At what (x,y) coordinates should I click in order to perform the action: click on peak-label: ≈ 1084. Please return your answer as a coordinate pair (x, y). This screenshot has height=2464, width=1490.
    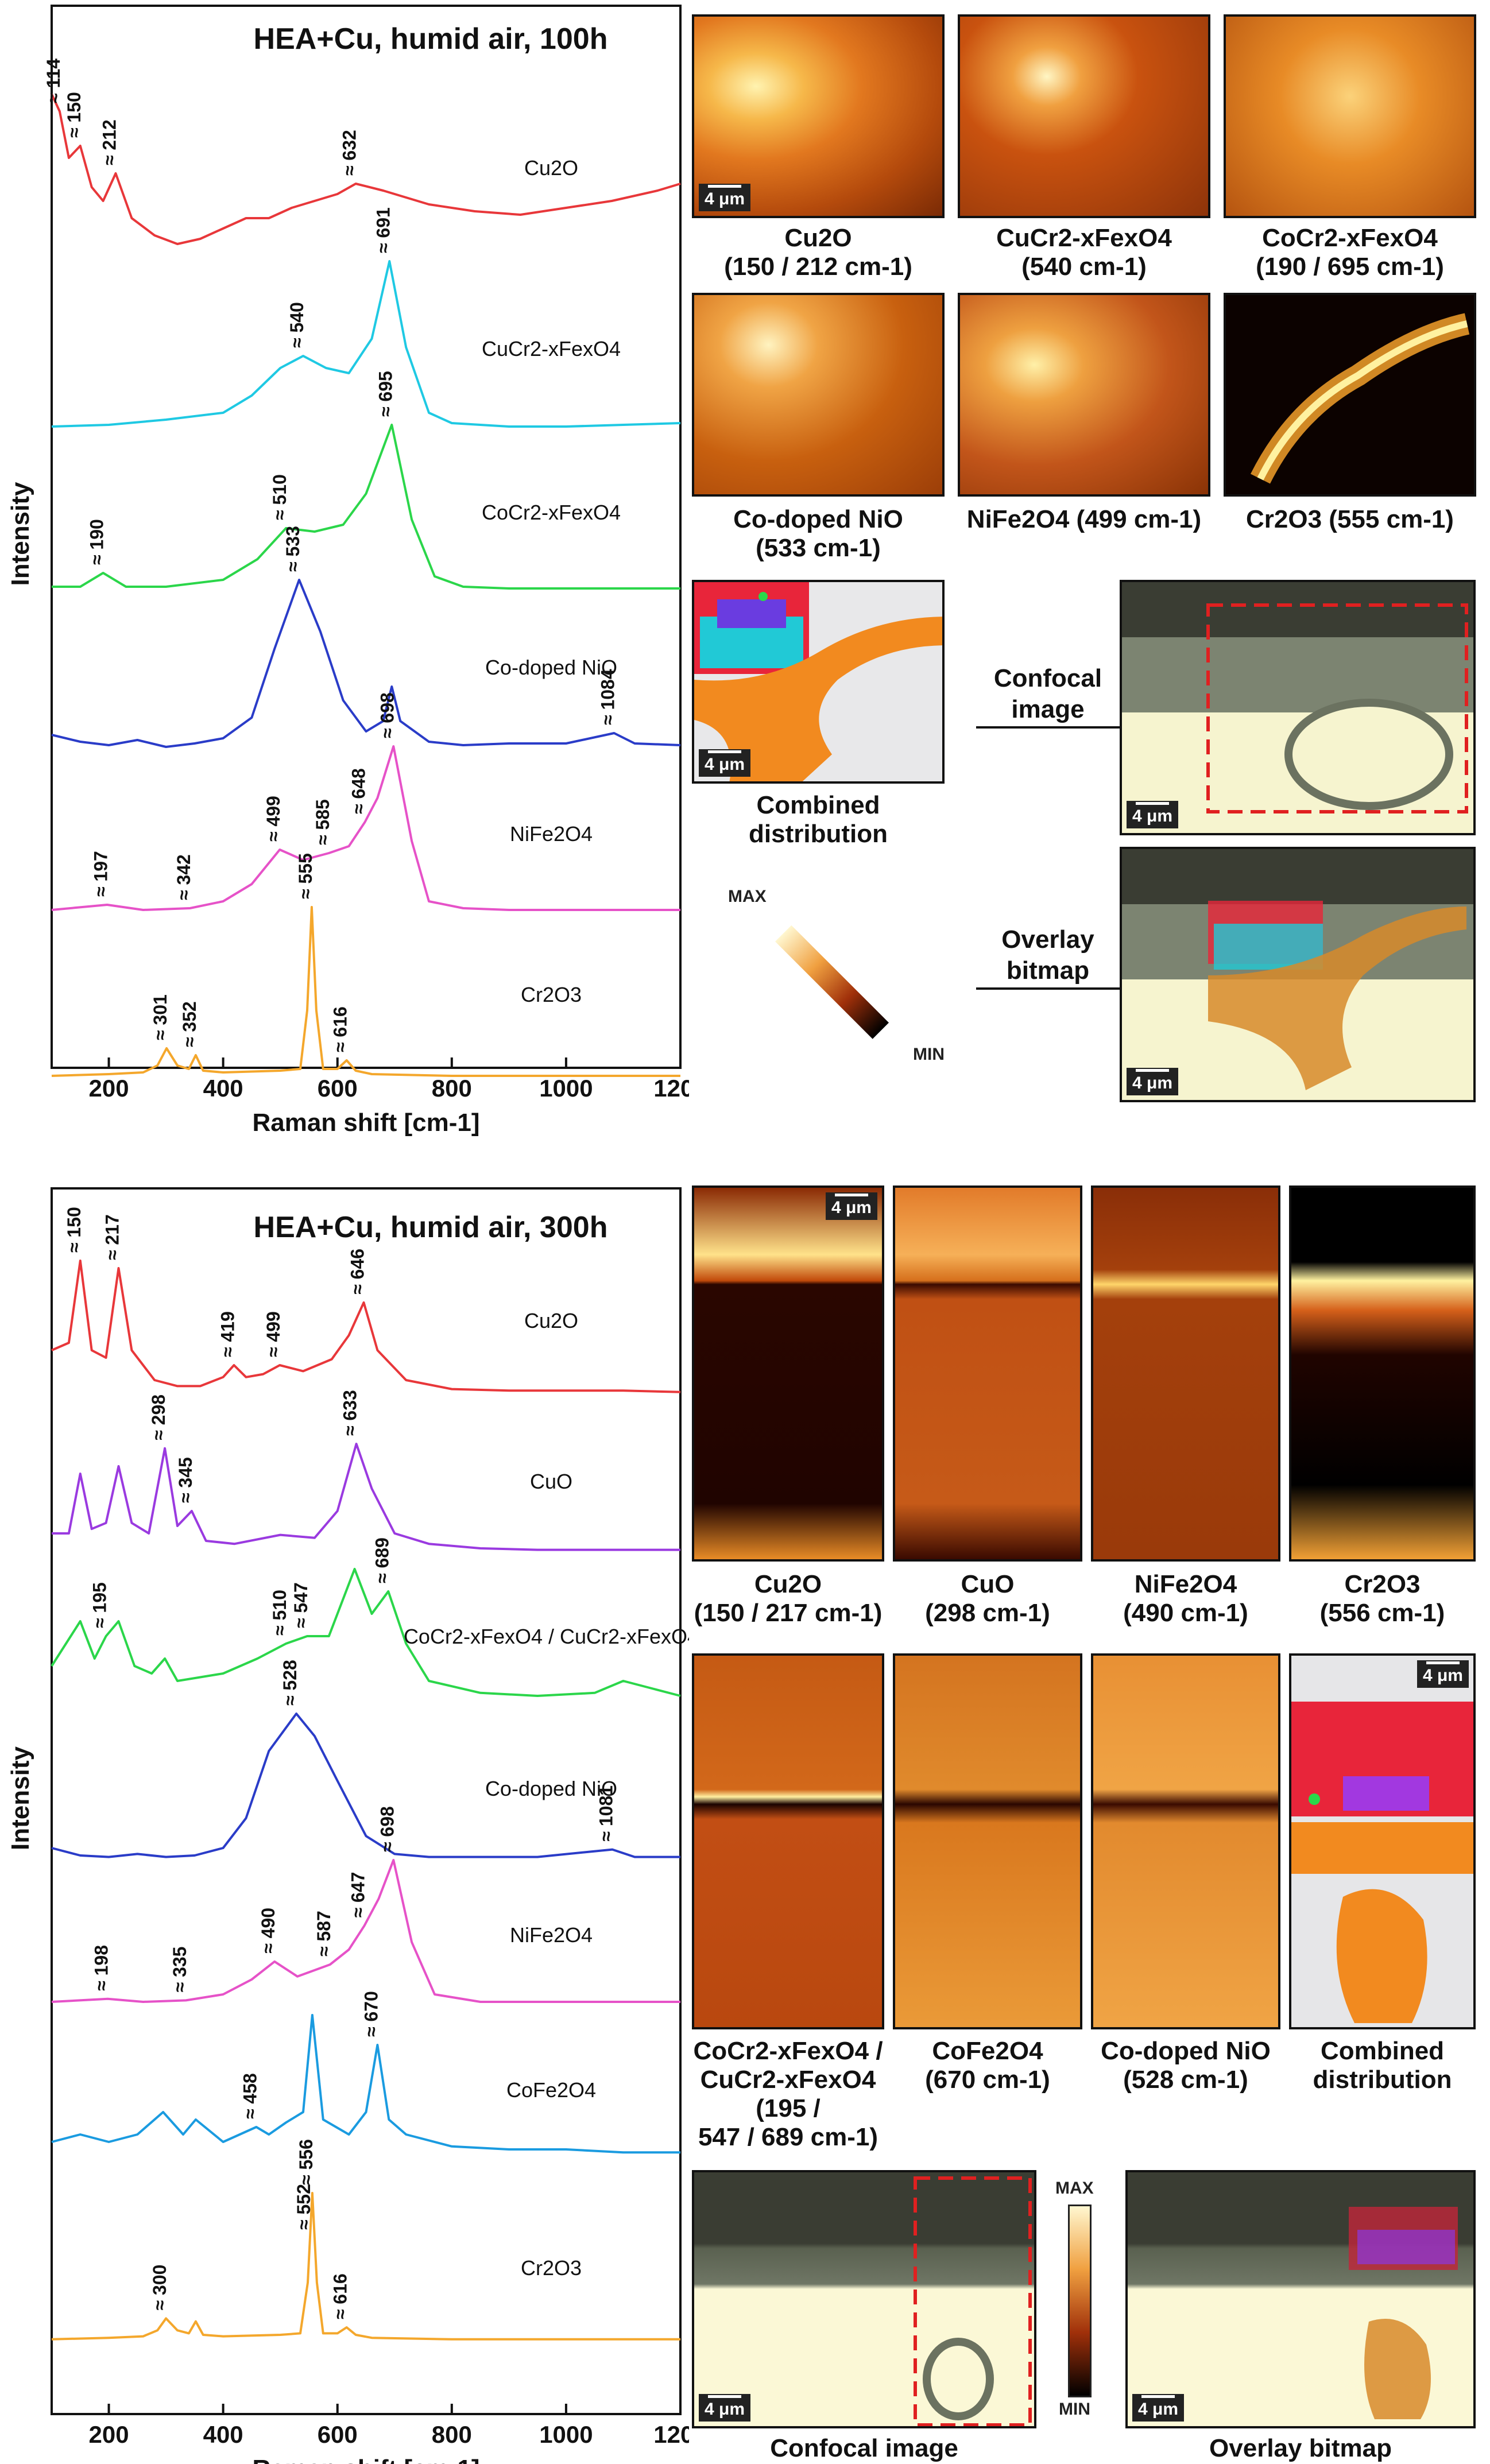
    Looking at the image, I should click on (608, 697).